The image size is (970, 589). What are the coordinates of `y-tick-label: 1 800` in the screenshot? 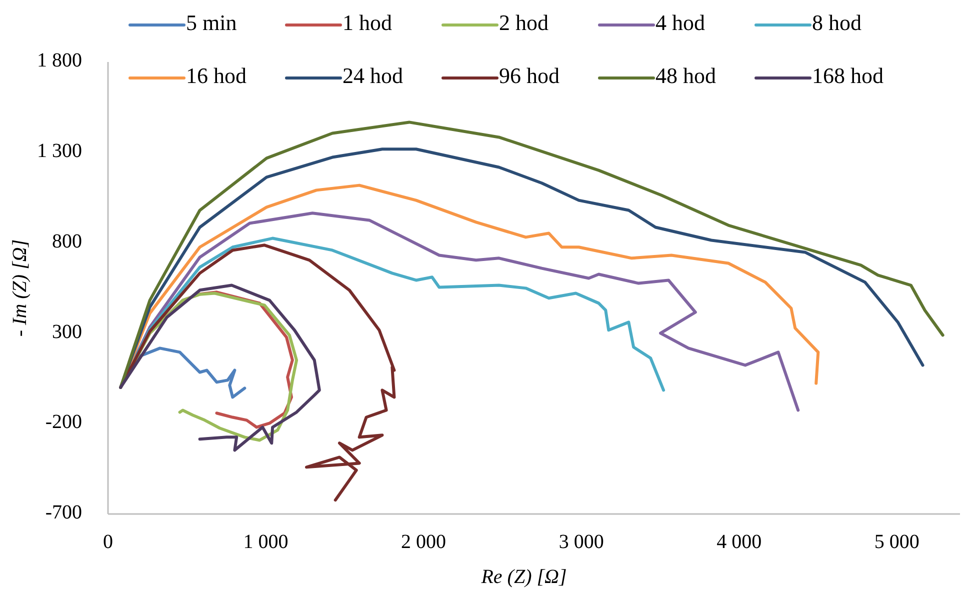 It's located at (59, 61).